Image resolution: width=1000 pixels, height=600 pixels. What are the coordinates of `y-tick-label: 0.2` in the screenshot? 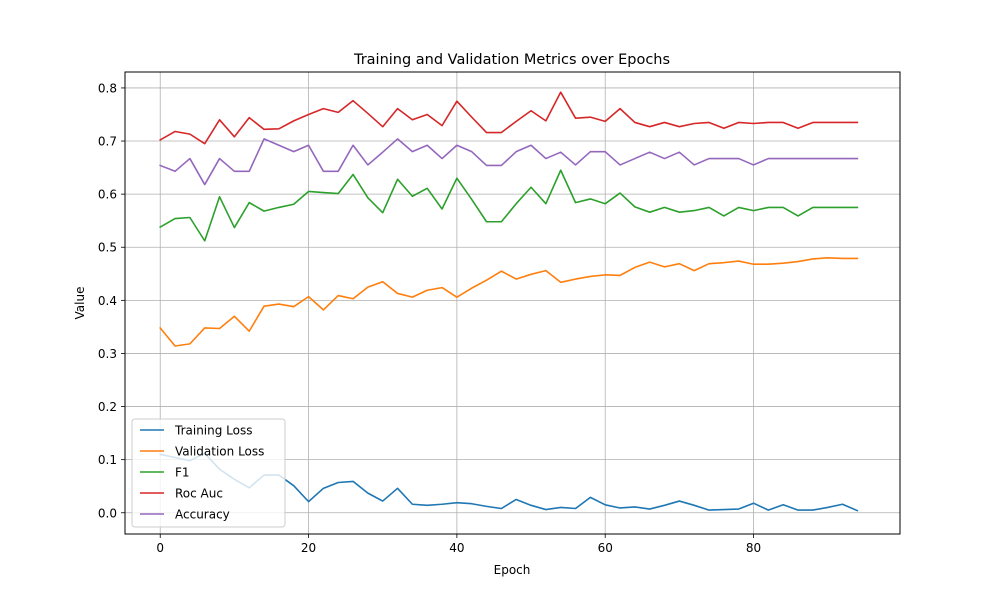 It's located at (107, 407).